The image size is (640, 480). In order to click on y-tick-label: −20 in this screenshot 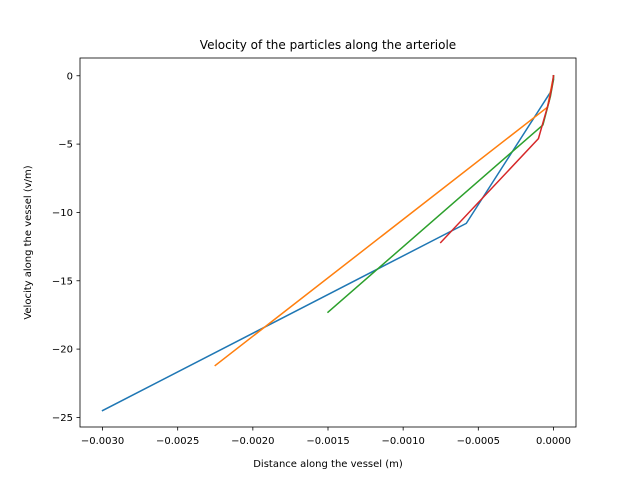, I will do `click(62, 350)`.